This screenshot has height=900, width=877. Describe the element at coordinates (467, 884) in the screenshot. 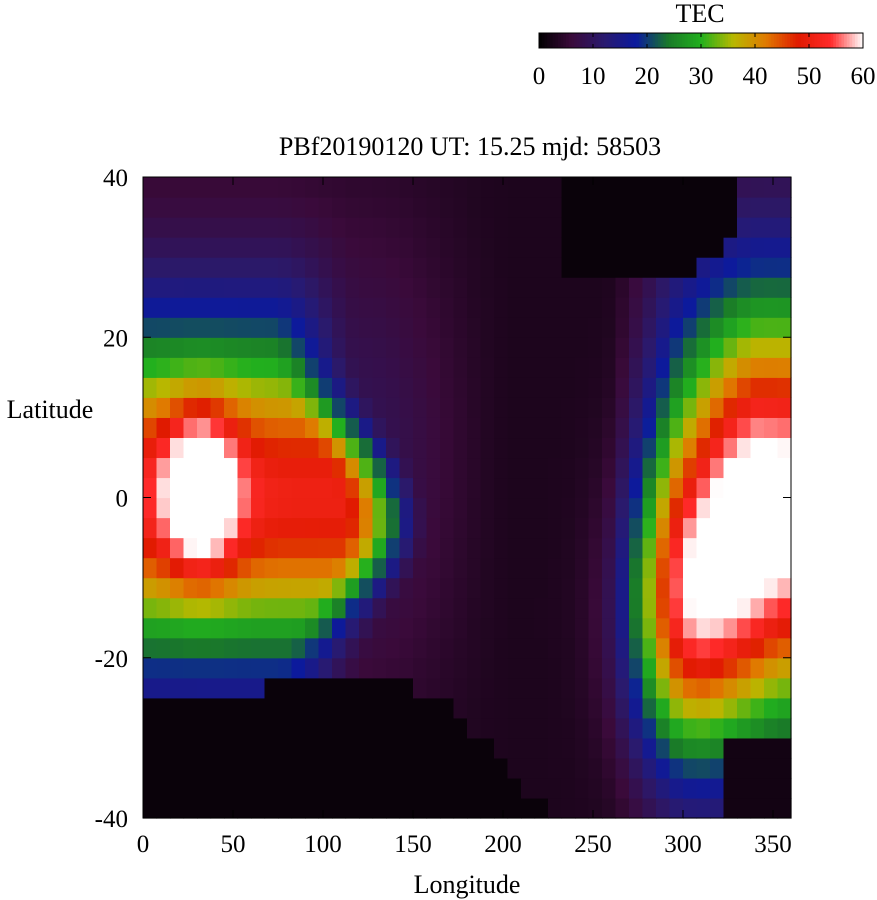

I see `x-axis-label: Longitude` at that location.